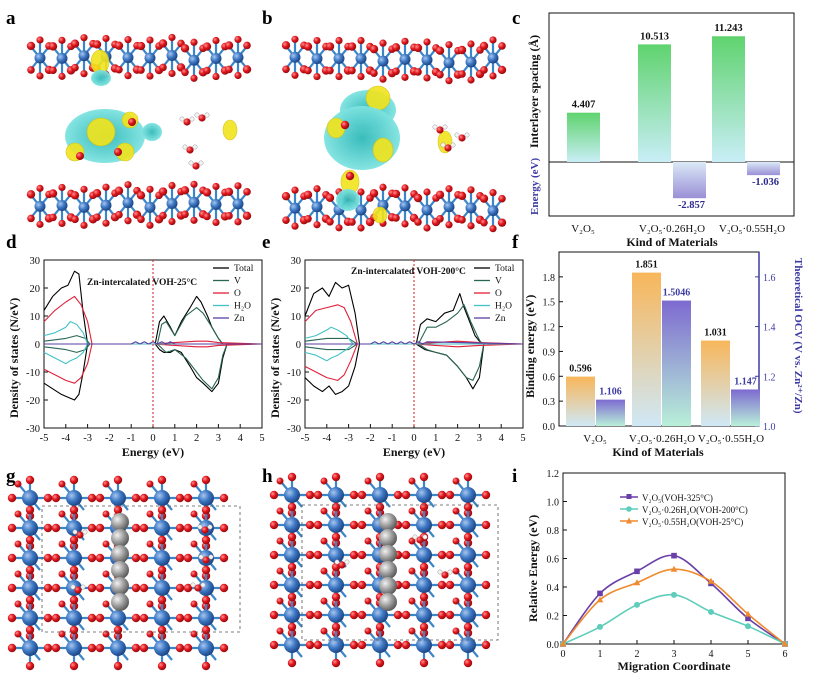 Image resolution: width=828 pixels, height=682 pixels. What do you see at coordinates (728, 28) in the screenshot?
I see `bar-c-spacing-label-2: 11.243` at bounding box center [728, 28].